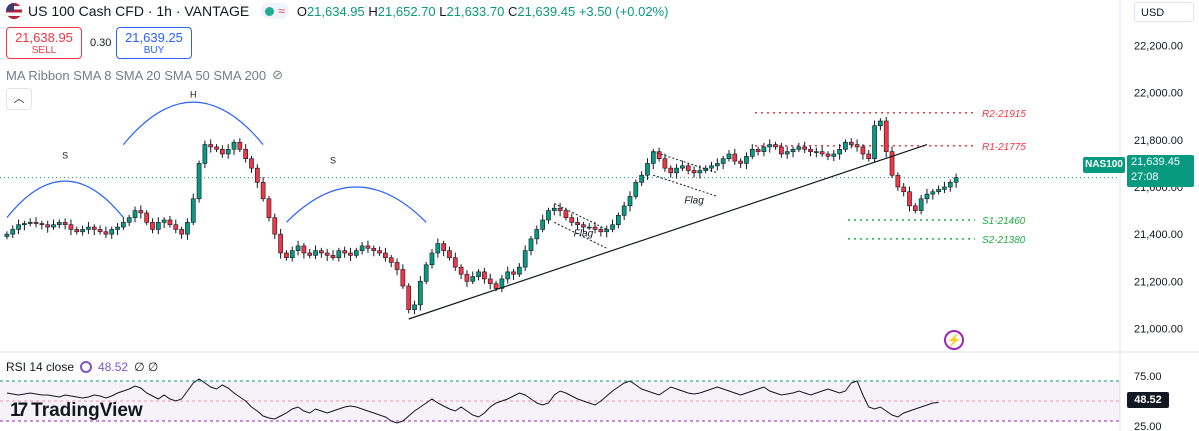  Describe the element at coordinates (954, 340) in the screenshot. I see `alert-bolt-icon: ⚡` at that location.